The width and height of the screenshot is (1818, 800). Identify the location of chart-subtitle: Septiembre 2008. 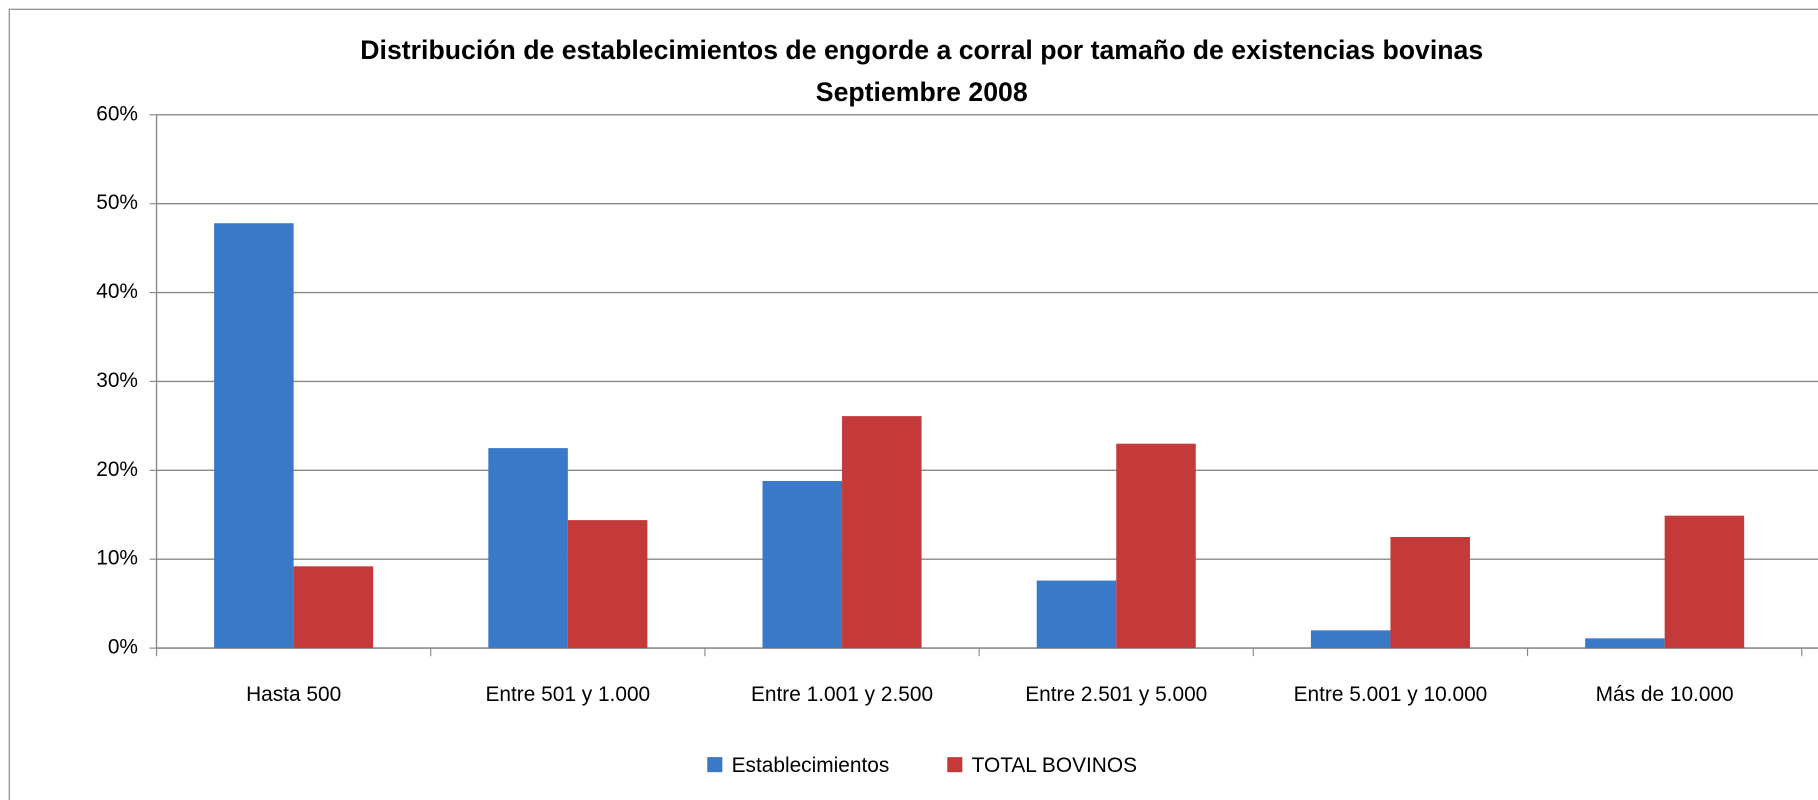
(922, 92).